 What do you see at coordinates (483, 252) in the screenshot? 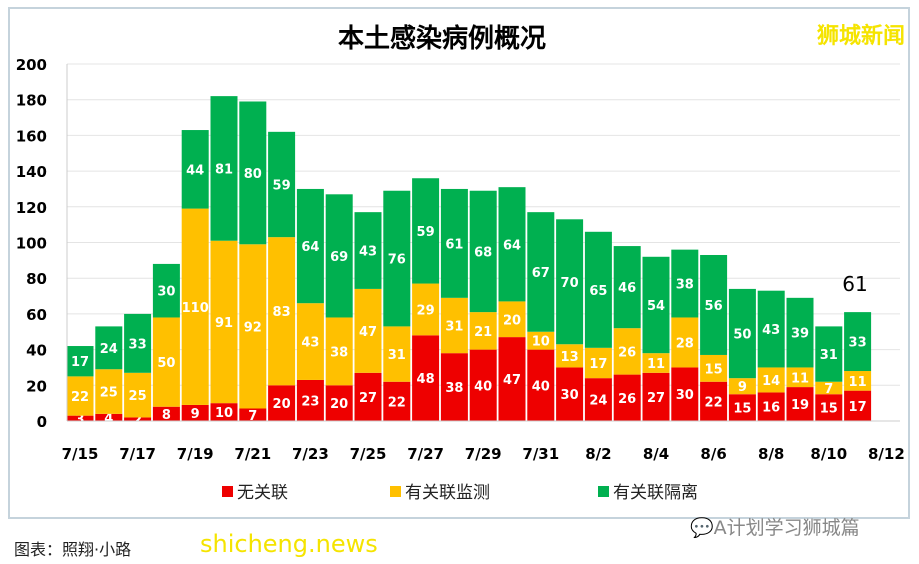
I see `data-label: 68` at bounding box center [483, 252].